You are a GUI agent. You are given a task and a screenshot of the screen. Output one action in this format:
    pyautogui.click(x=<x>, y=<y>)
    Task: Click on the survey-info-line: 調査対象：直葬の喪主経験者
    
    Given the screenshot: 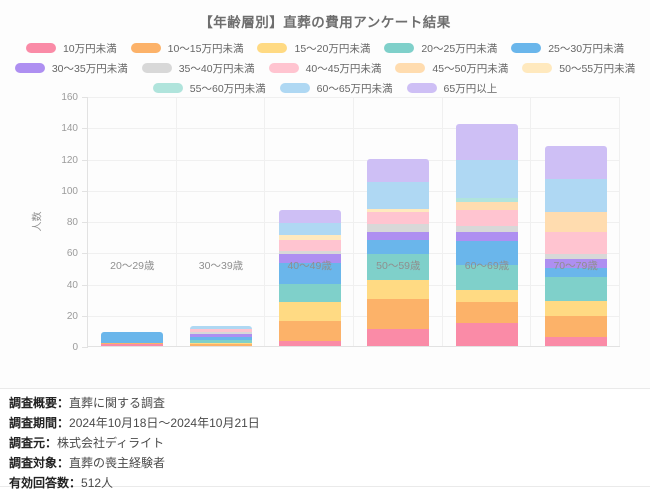 What is the action you would take?
    pyautogui.click(x=325, y=463)
    